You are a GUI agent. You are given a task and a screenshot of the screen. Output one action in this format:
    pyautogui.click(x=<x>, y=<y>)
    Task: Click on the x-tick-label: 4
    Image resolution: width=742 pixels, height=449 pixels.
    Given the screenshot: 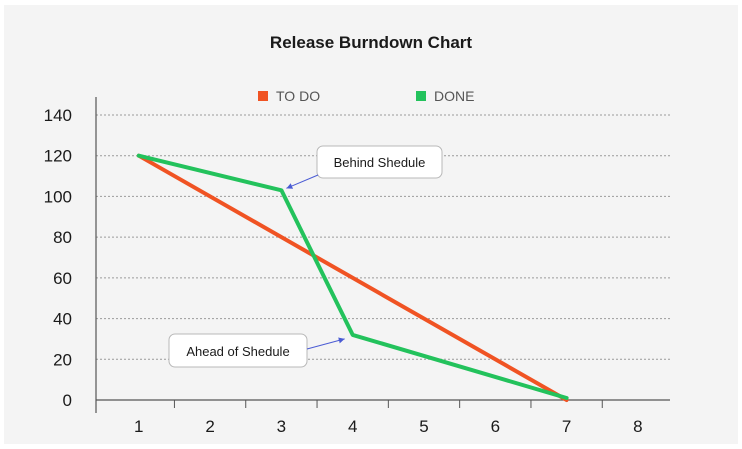 What is the action you would take?
    pyautogui.click(x=352, y=426)
    